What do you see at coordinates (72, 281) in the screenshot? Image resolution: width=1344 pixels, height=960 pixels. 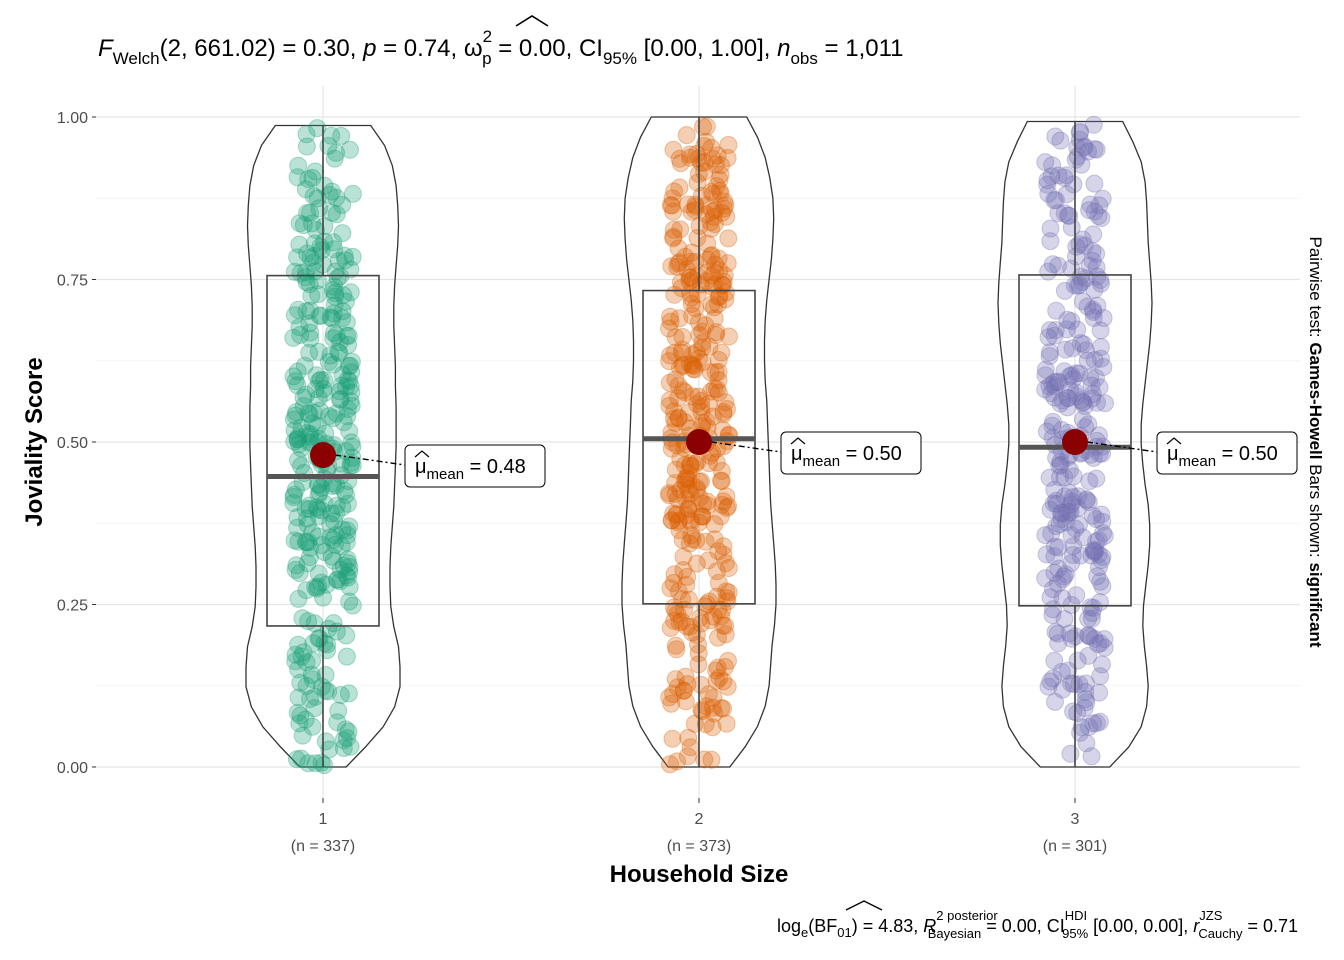 I see `y-tick-label: 0.75` at bounding box center [72, 281].